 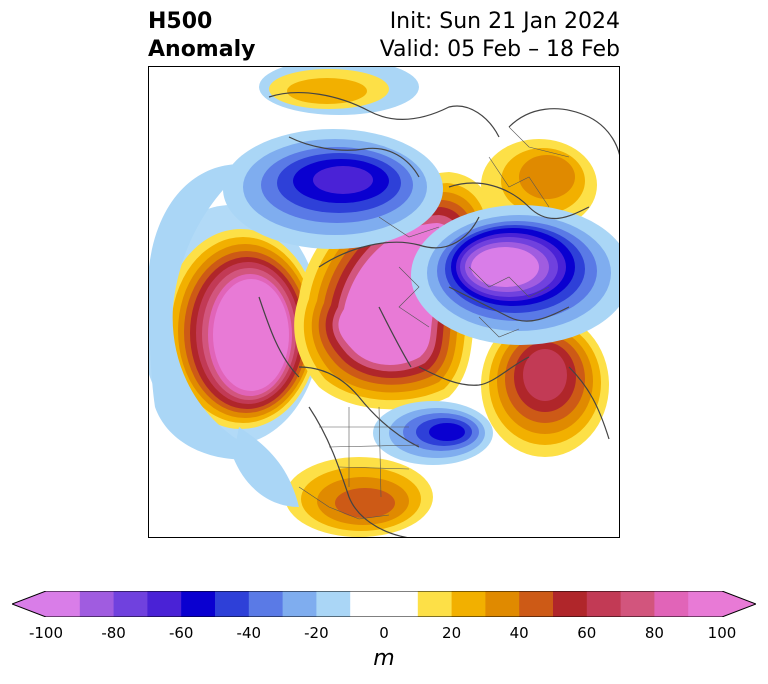 I want to click on negative-anomaly-us, so click(x=433, y=433).